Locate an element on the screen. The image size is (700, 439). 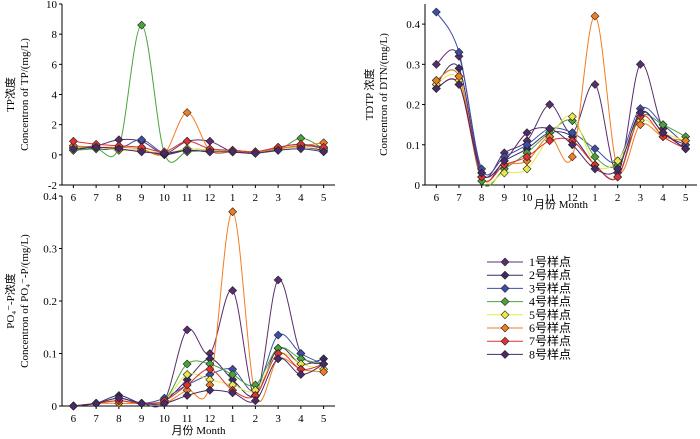
y-tick-label: 0 is located at coordinates (55, 407).